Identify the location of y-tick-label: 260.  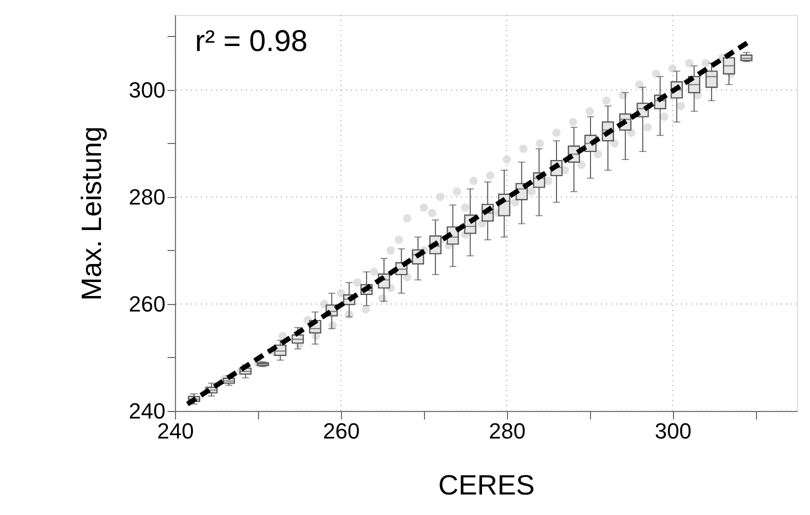
(147, 303).